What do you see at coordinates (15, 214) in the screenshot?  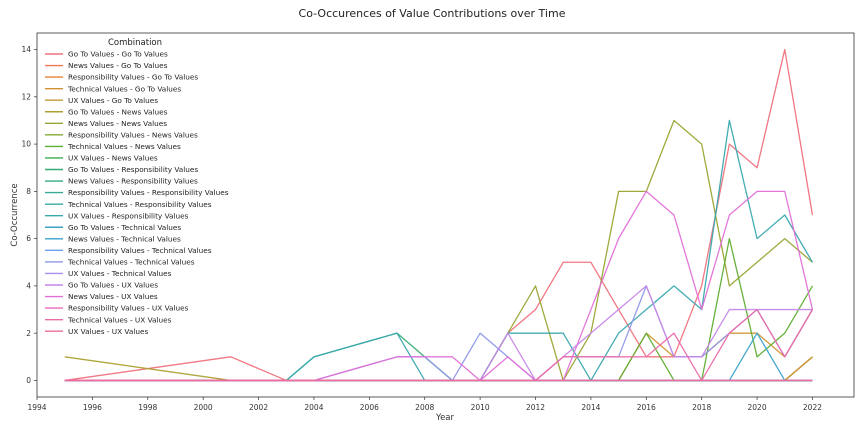 I see `y-axis-title: Co-Occurrence` at bounding box center [15, 214].